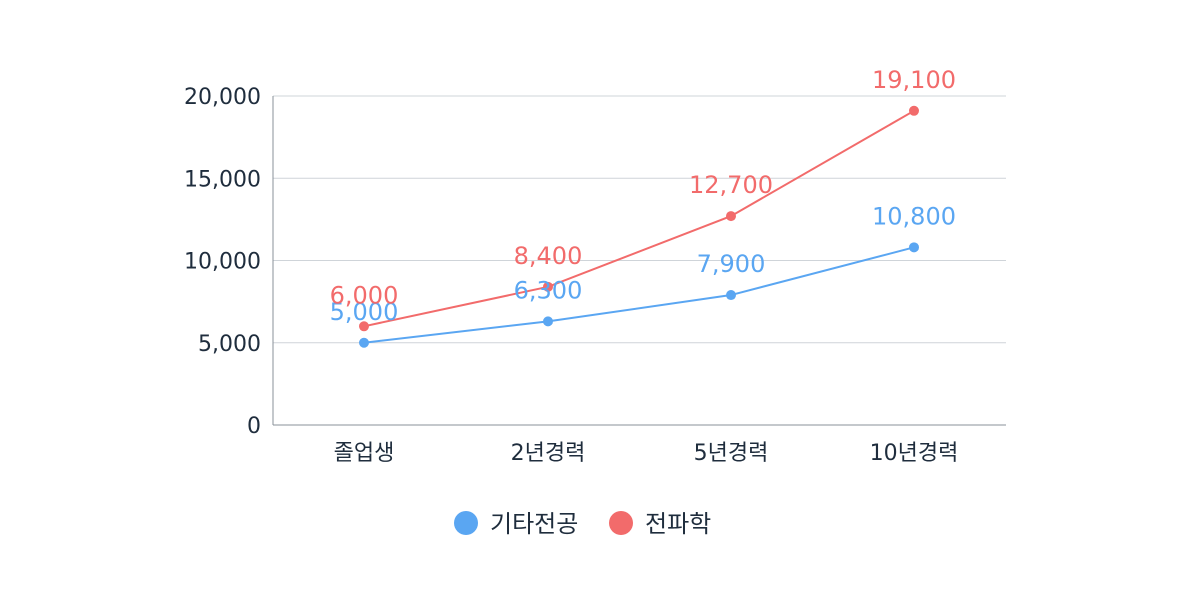 The image size is (1180, 600). Describe the element at coordinates (914, 80) in the screenshot. I see `data-label: 19,100` at that location.